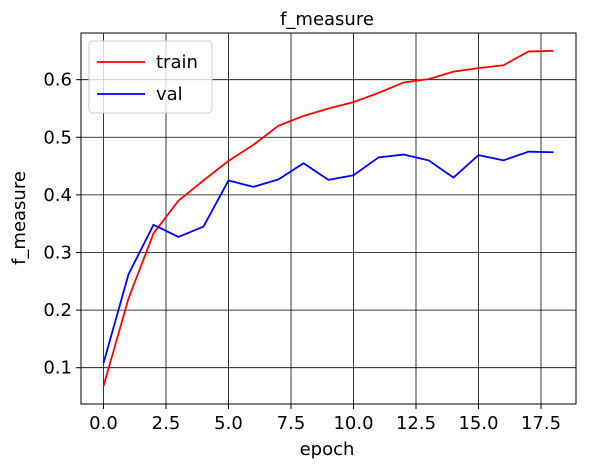  I want to click on x-tick-label: 0.0, so click(103, 423).